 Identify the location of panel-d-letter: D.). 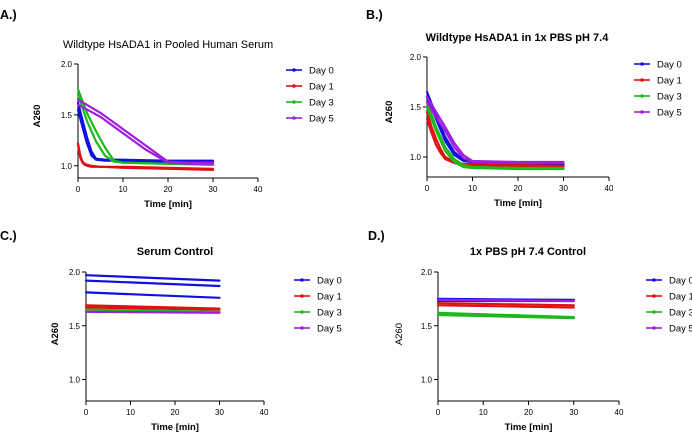
(376, 236).